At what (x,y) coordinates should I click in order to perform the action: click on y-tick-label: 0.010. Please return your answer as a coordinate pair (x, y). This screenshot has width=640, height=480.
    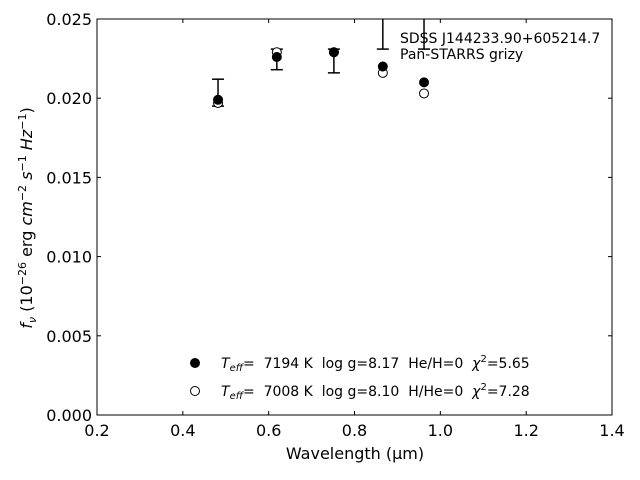
    Looking at the image, I should click on (69, 257).